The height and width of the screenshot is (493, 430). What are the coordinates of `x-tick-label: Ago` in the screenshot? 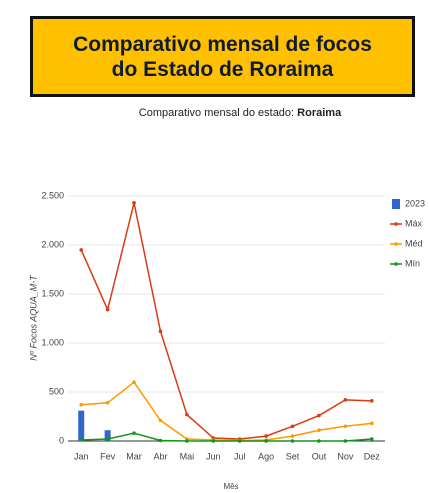 It's located at (266, 456).